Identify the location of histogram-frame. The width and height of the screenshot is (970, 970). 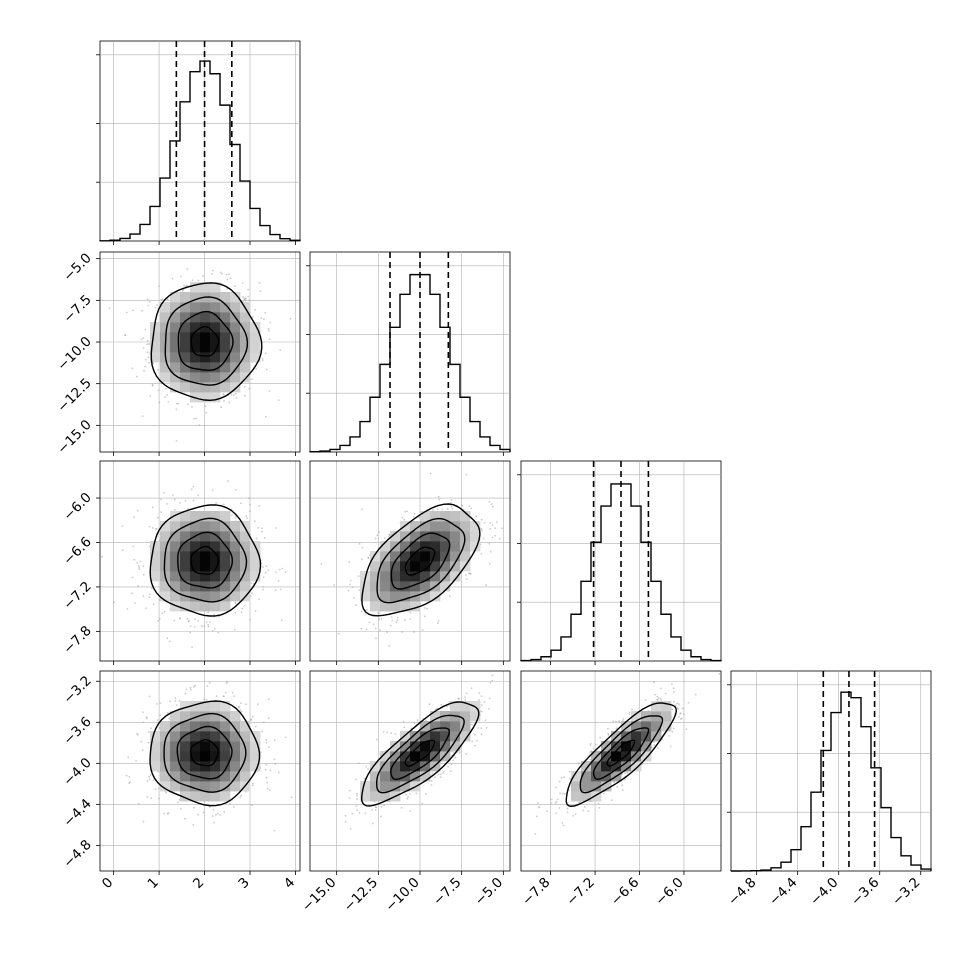
(200, 141).